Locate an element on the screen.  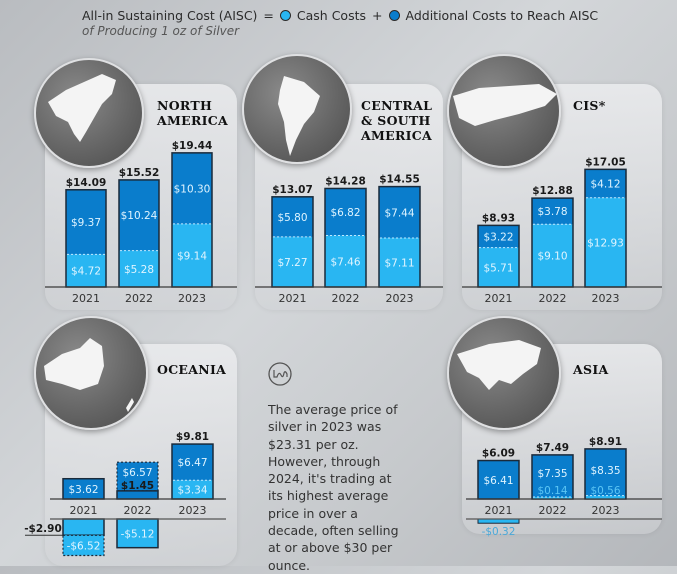
bar-additional-costs-dotted is located at coordinates (137, 476).